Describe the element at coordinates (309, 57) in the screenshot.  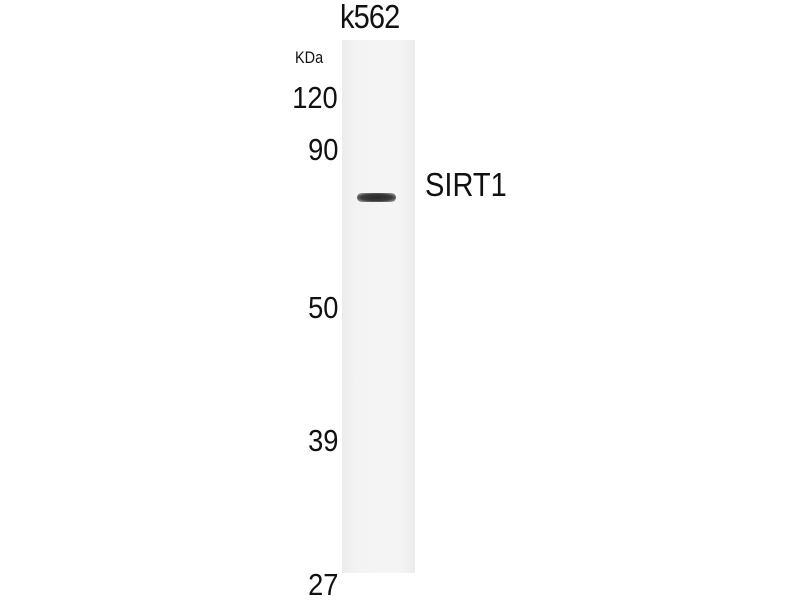
I see `unit-label: KDa` at that location.